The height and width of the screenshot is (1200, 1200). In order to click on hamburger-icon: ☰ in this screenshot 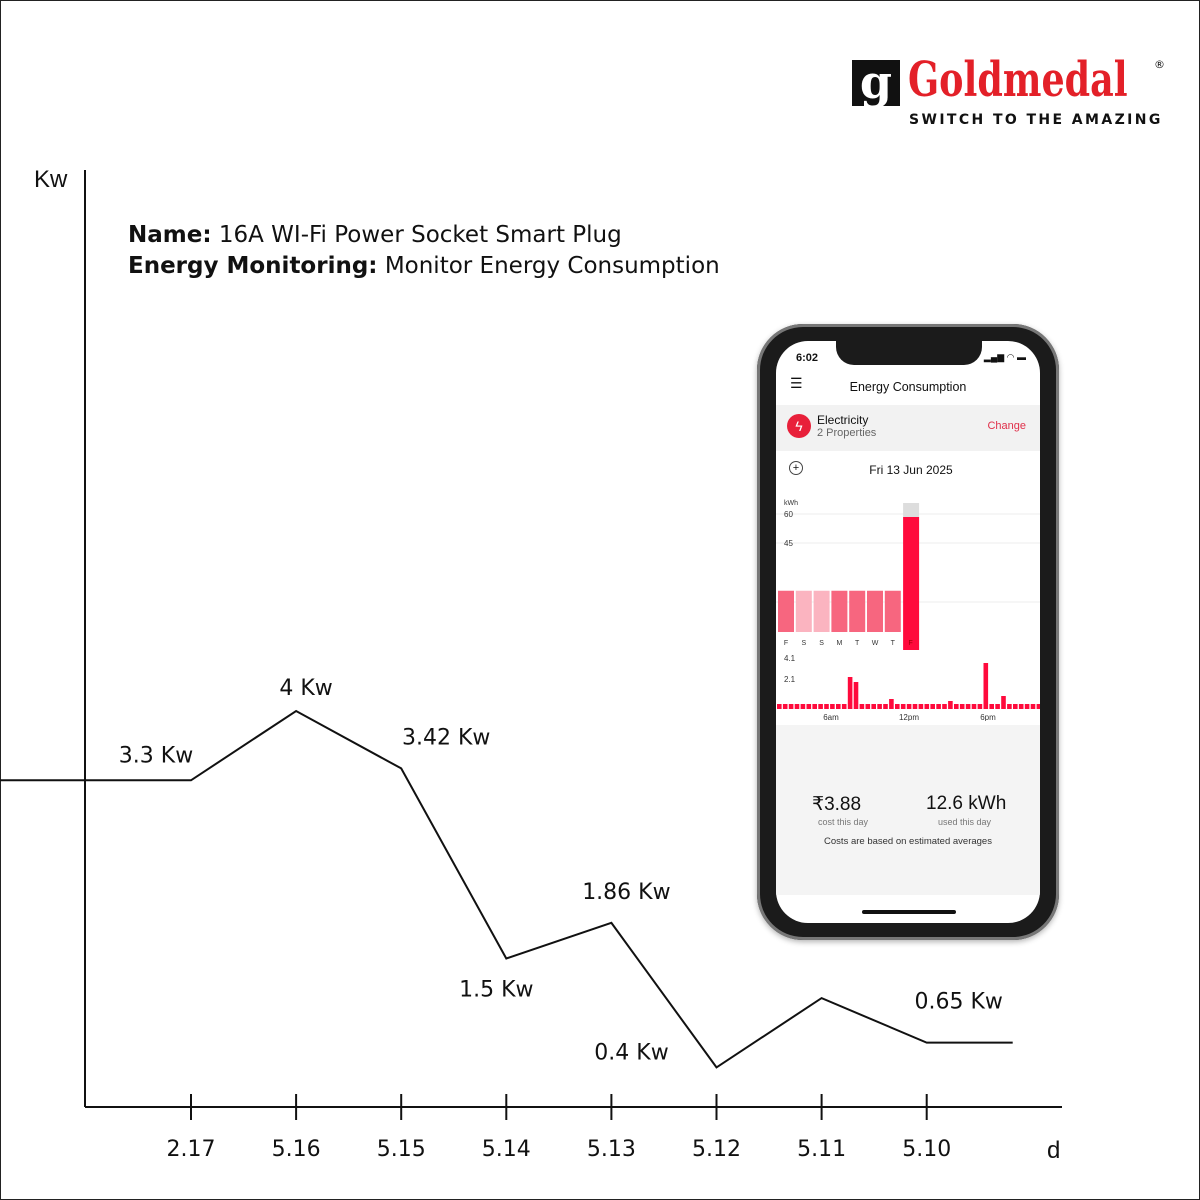, I will do `click(796, 383)`.